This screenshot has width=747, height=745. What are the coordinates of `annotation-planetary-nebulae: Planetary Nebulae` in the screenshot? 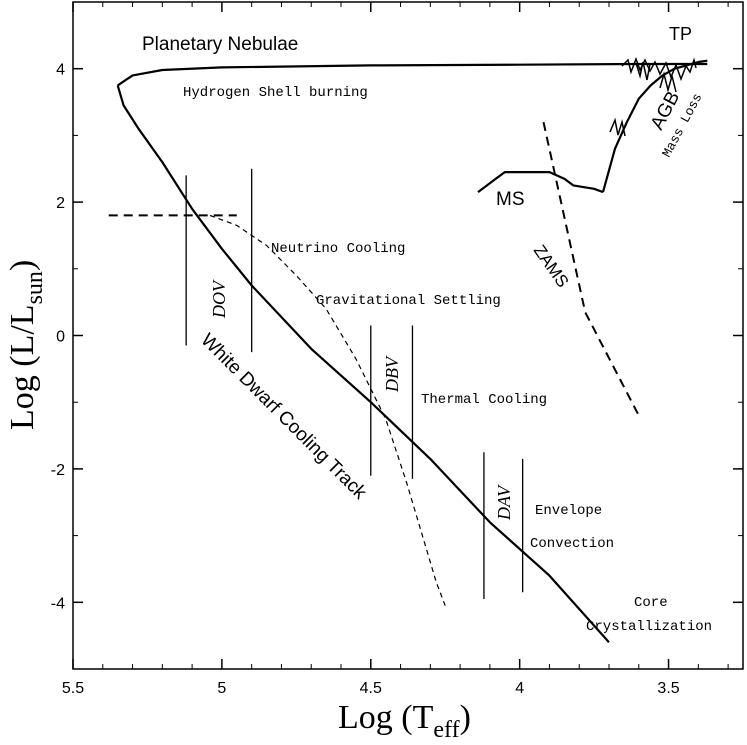 It's located at (220, 44).